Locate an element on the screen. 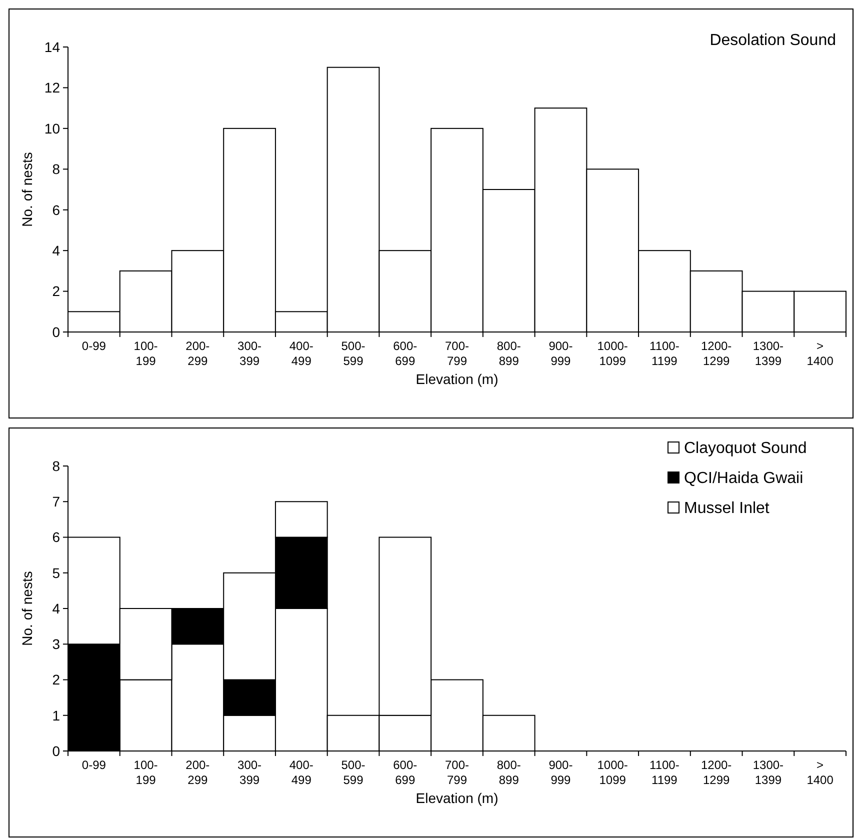 The height and width of the screenshot is (840, 854). y-tick-label: 10 is located at coordinates (52, 128).